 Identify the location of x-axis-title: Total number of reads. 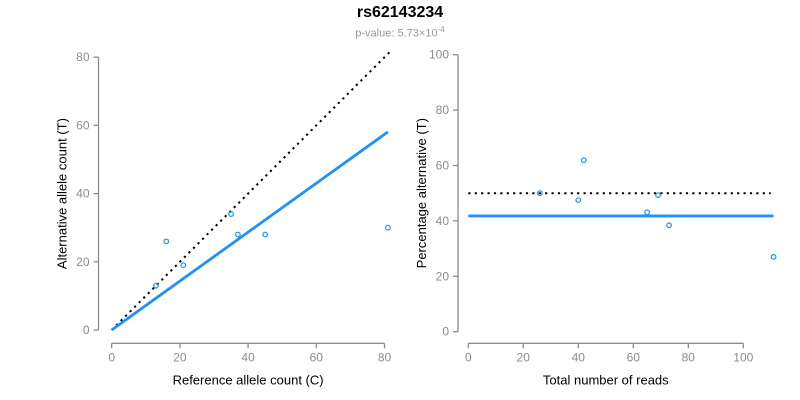
(606, 379).